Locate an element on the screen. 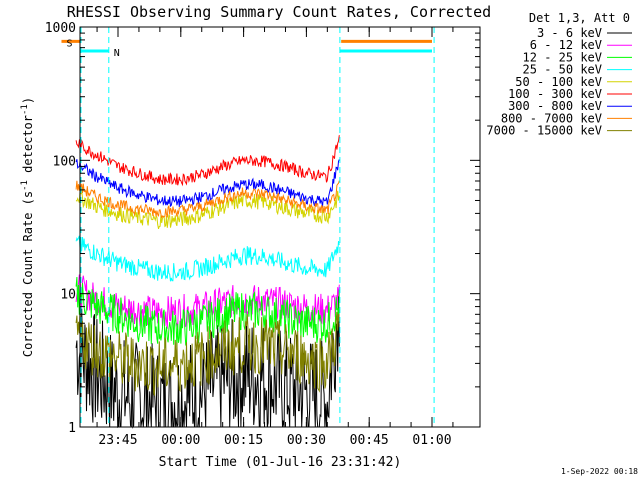 Image resolution: width=640 pixels, height=480 pixels. footer-timestamp: 1-Sep-2022 00:18 is located at coordinates (599, 471).